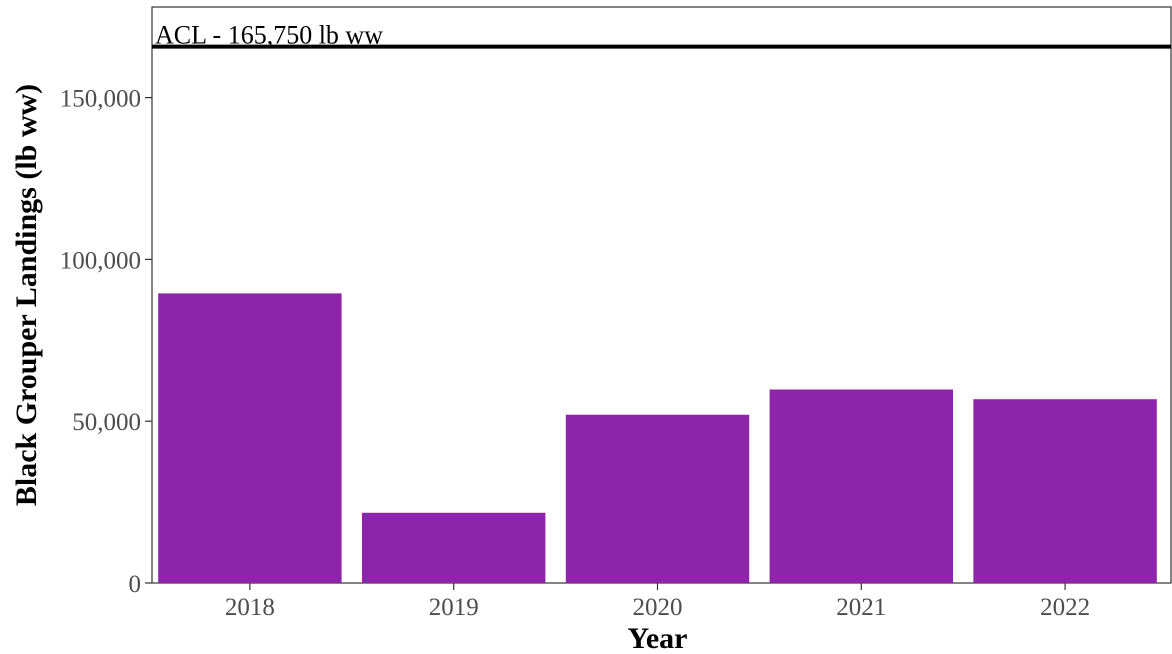 The image size is (1172, 654). Describe the element at coordinates (1065, 491) in the screenshot. I see `bar-2022` at that location.